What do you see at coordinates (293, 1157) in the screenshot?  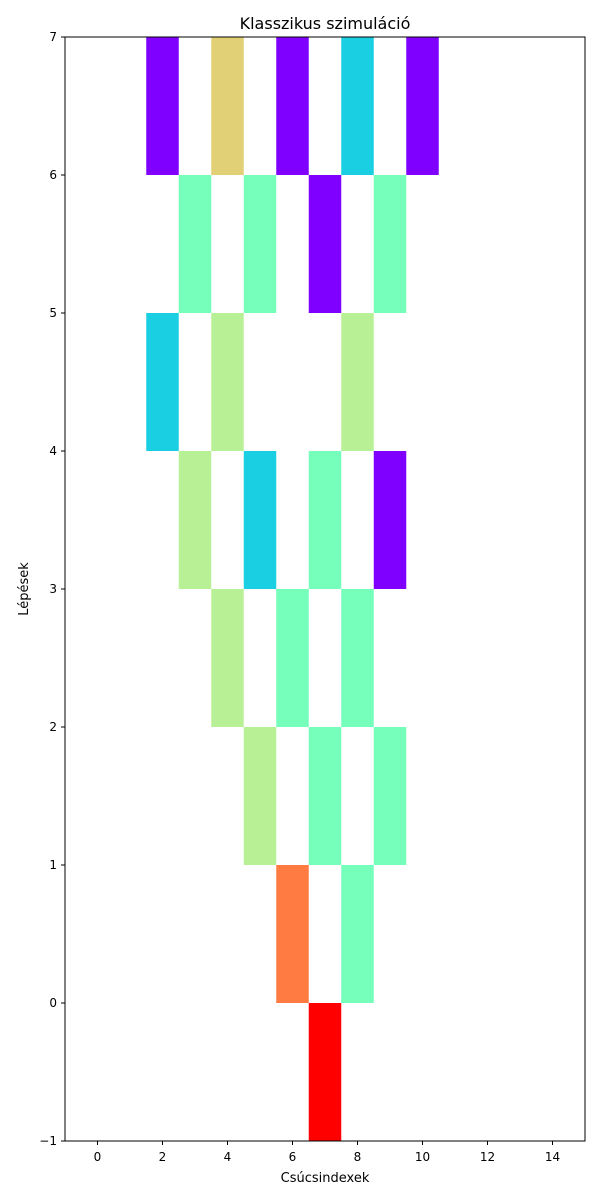 I see `x-tick-label: 6` at bounding box center [293, 1157].